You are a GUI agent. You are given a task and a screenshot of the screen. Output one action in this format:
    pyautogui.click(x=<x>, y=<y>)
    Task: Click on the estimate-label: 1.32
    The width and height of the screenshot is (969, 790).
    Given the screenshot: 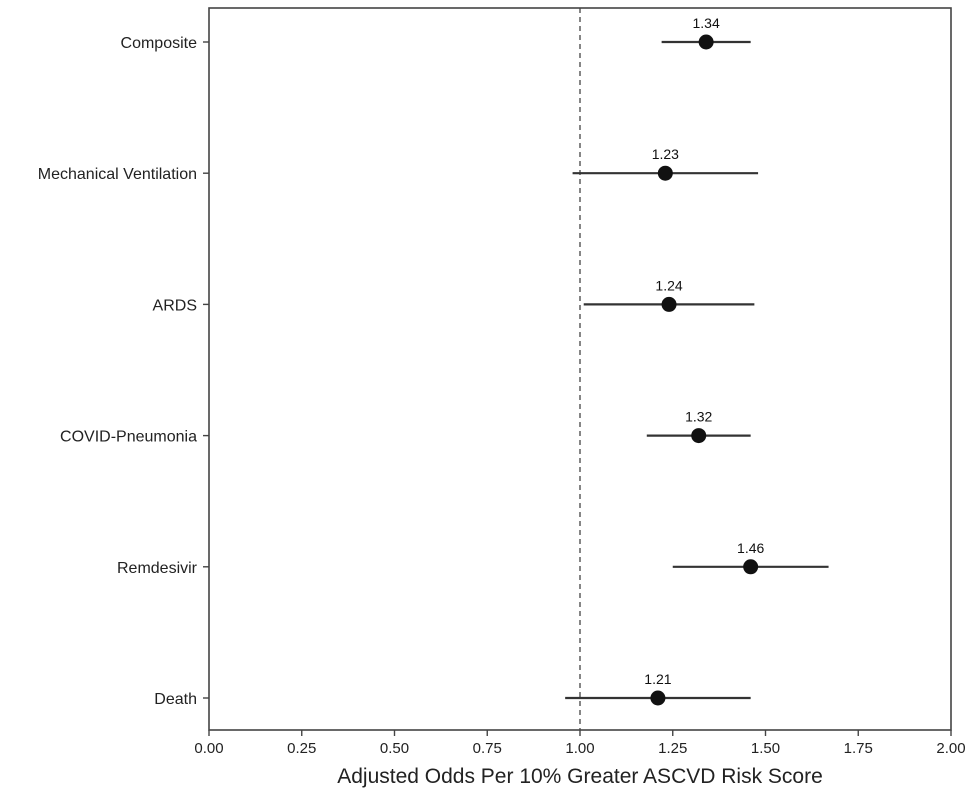 What is the action you would take?
    pyautogui.click(x=698, y=417)
    